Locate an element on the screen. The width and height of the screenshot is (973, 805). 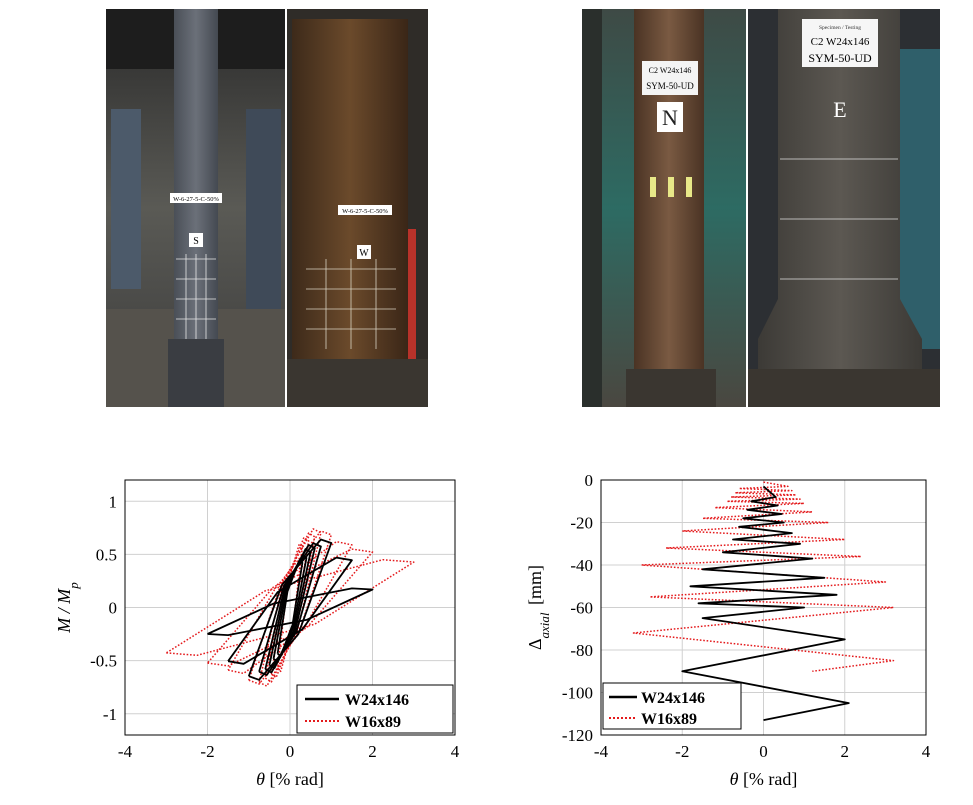
y-tick-label: -40 is located at coordinates (581, 565).